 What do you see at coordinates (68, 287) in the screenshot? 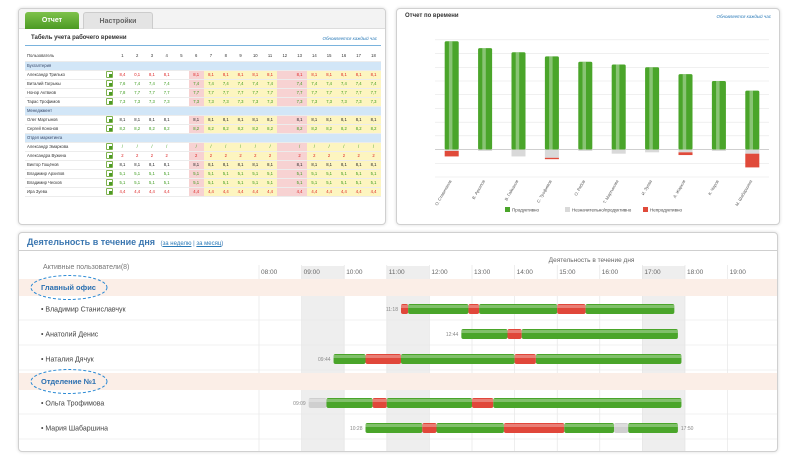
I see `group-name: Главный офис` at bounding box center [68, 287].